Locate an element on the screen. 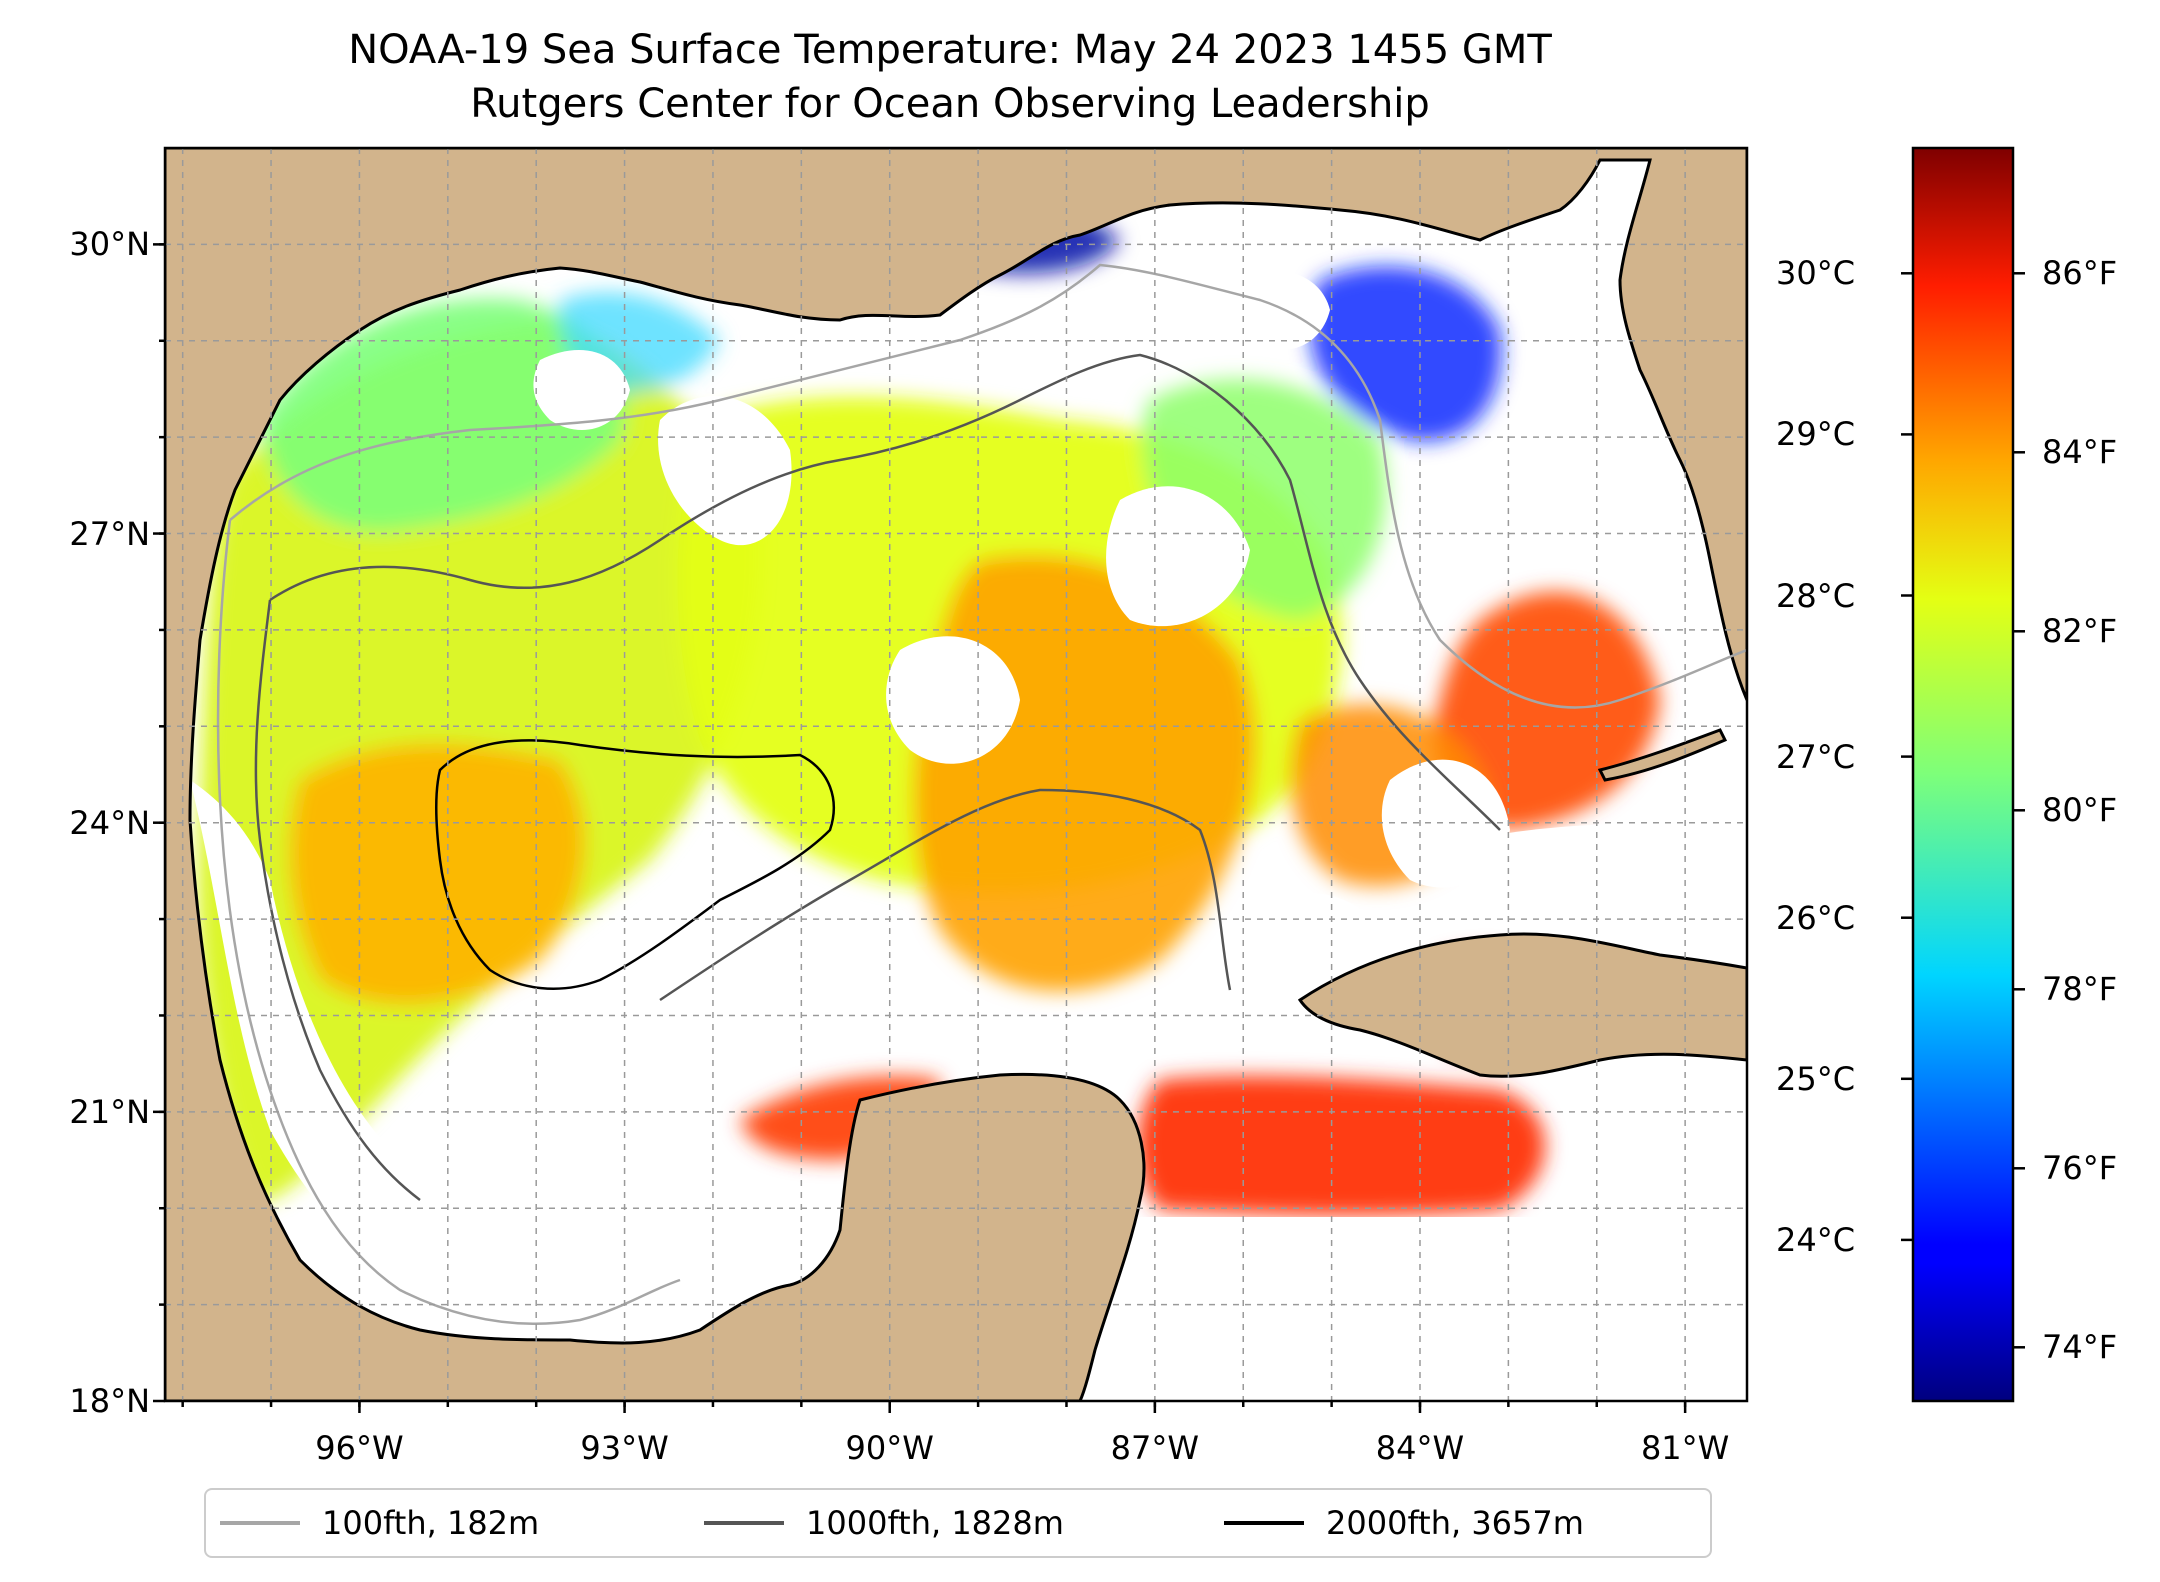 Image resolution: width=2160 pixels, height=1582 pixels. celsius-tick-label: 24°C is located at coordinates (1816, 1239).